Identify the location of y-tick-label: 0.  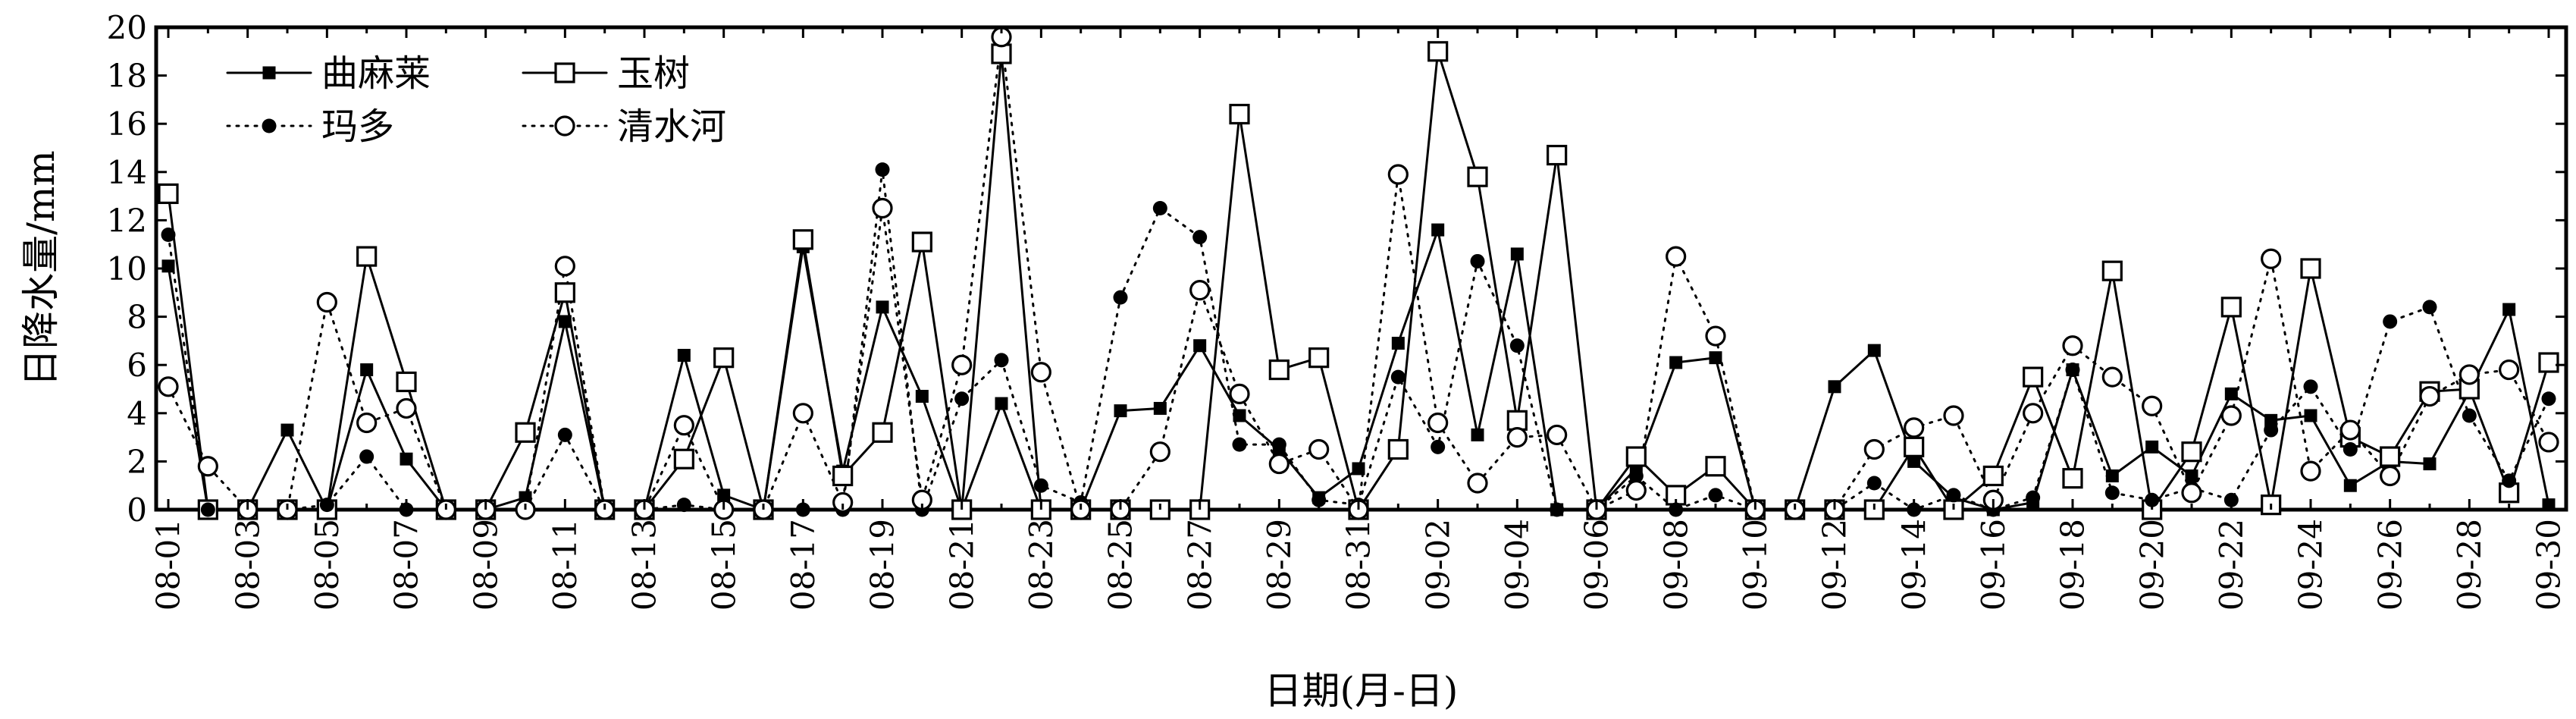
(137, 510).